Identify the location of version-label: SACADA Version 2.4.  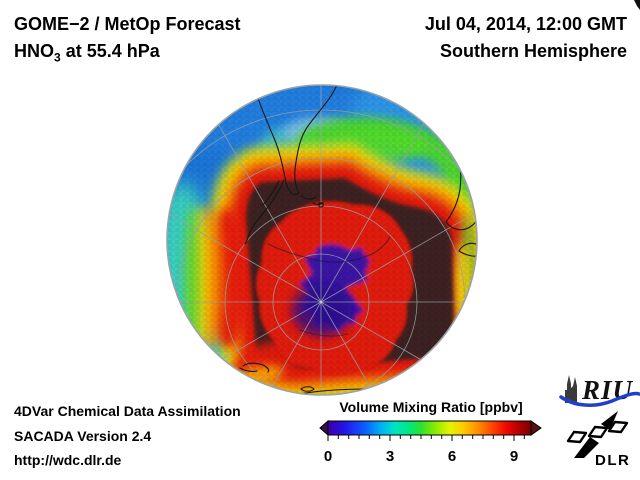
(83, 436).